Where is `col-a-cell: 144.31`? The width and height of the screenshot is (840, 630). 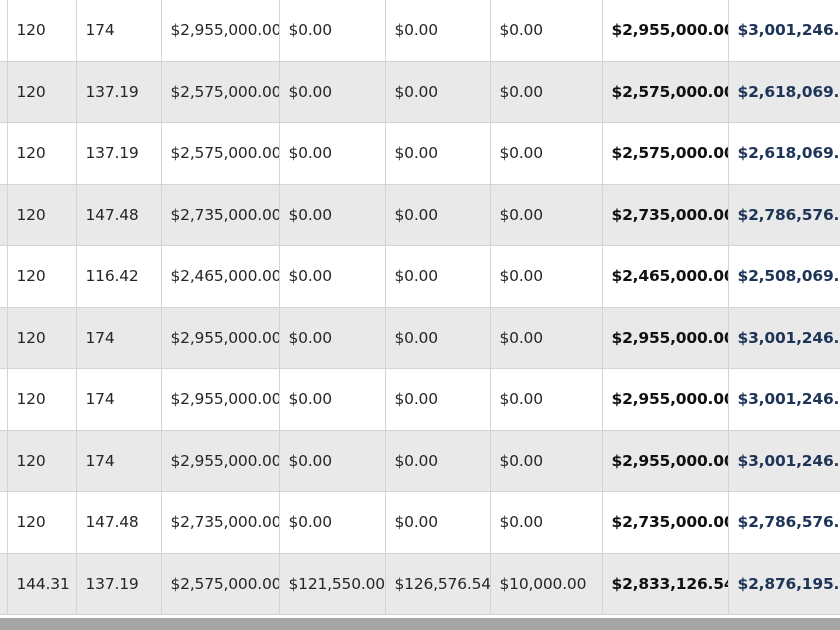
col-a-cell: 144.31 is located at coordinates (42, 584).